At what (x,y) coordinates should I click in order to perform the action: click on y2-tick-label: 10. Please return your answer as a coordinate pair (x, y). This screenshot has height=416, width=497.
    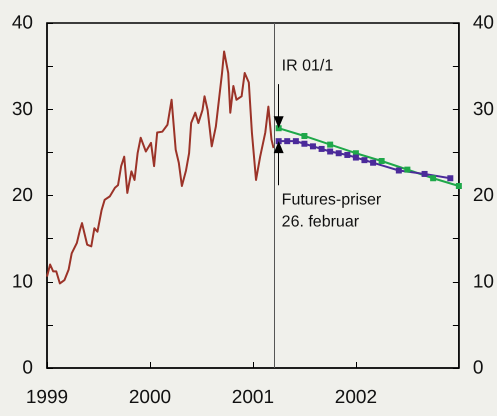
    Looking at the image, I should click on (483, 281).